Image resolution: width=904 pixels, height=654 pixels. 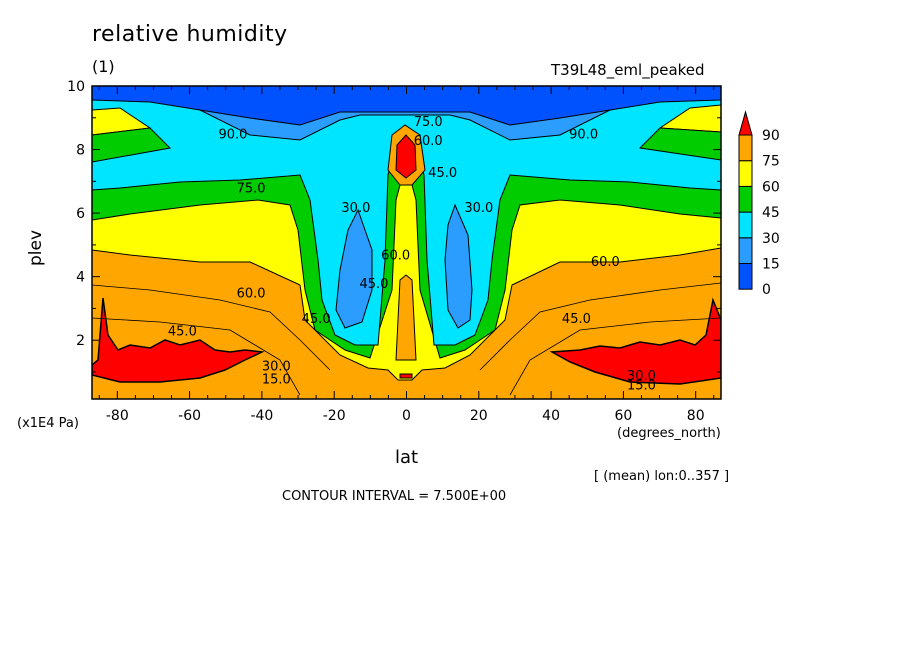 What do you see at coordinates (771, 187) in the screenshot?
I see `colorbar-label: 60` at bounding box center [771, 187].